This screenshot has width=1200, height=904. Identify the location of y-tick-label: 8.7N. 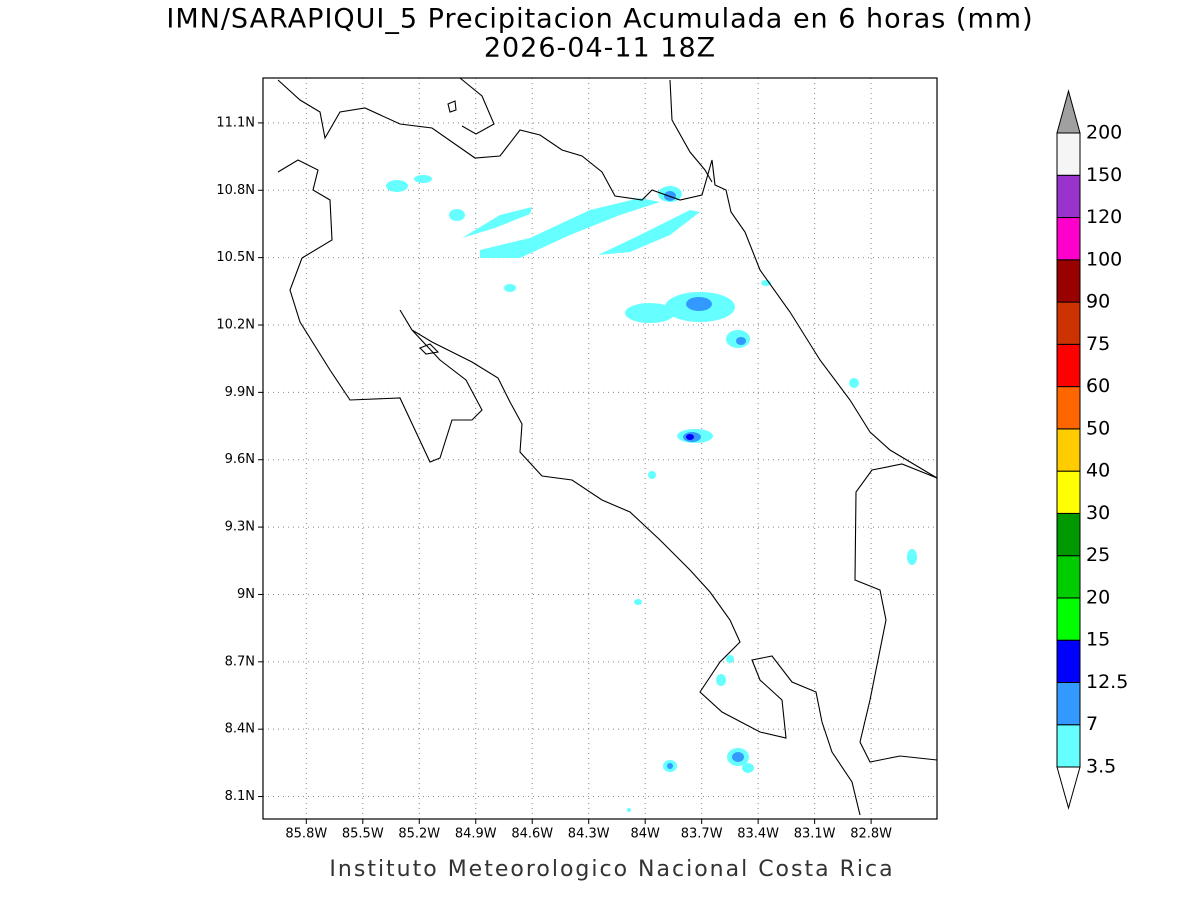
(240, 661).